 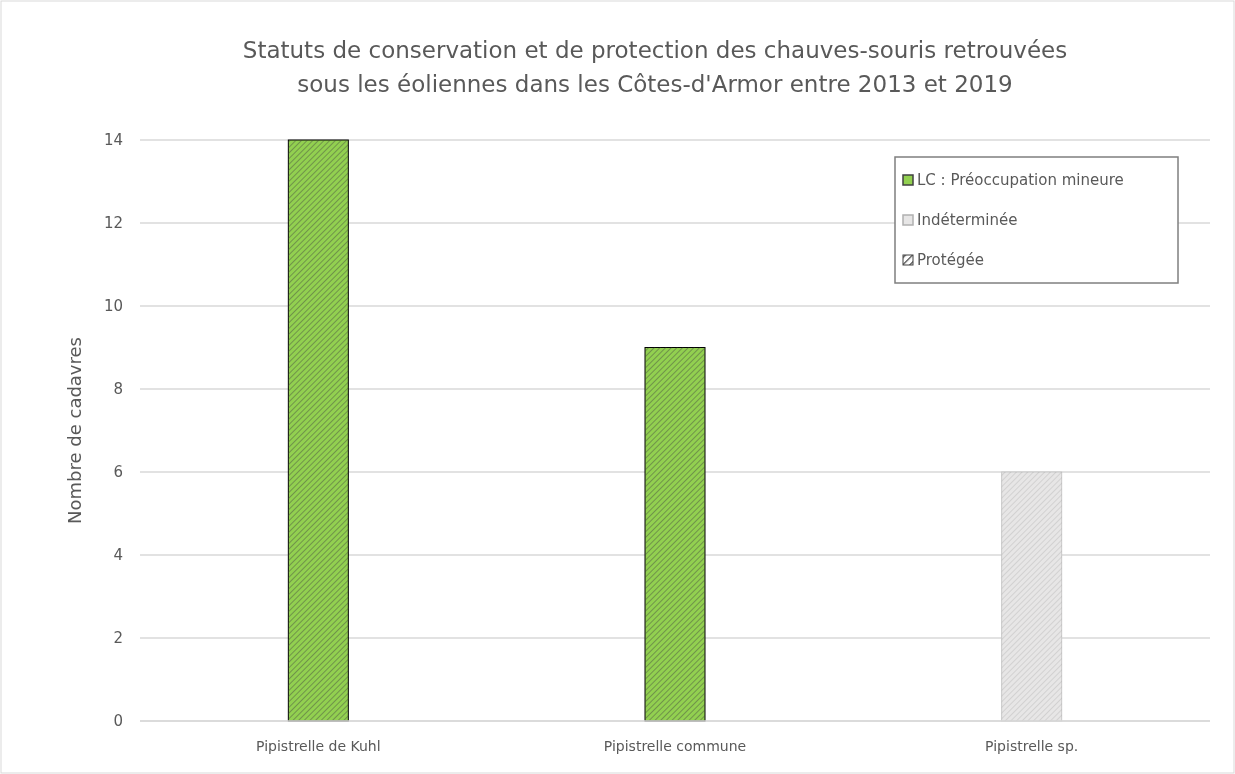 What do you see at coordinates (675, 746) in the screenshot?
I see `x-tick-label: Pipistrelle commune` at bounding box center [675, 746].